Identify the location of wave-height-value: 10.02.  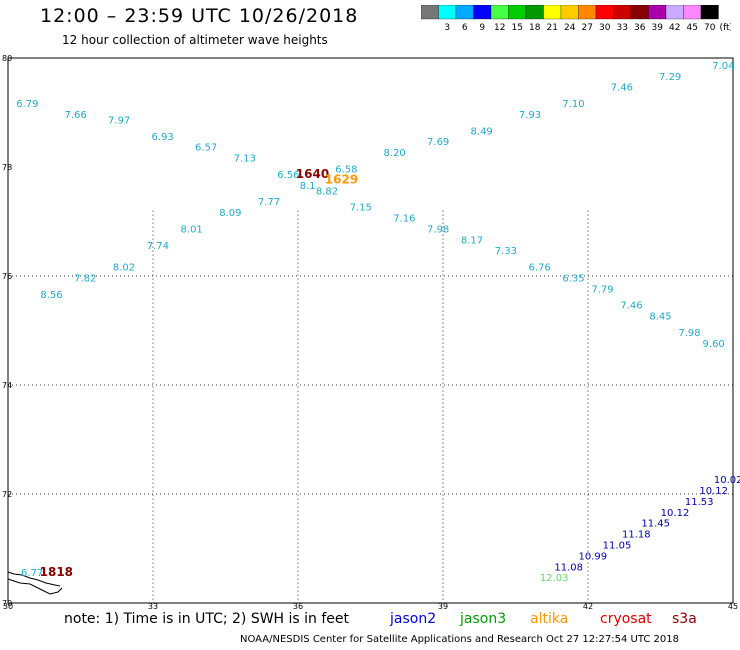
(727, 480).